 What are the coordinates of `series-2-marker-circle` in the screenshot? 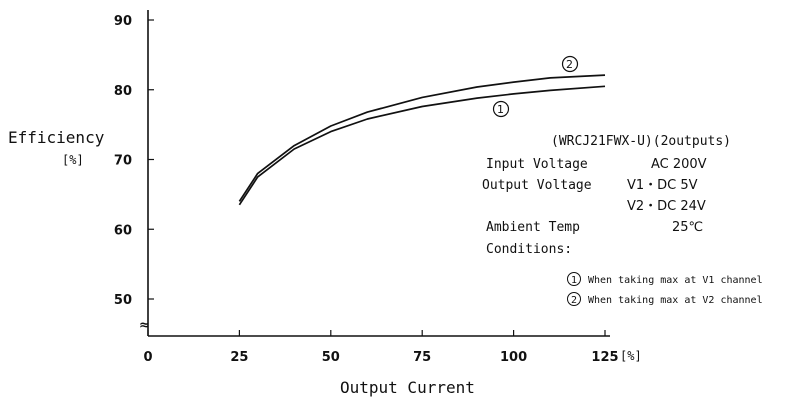 It's located at (570, 64).